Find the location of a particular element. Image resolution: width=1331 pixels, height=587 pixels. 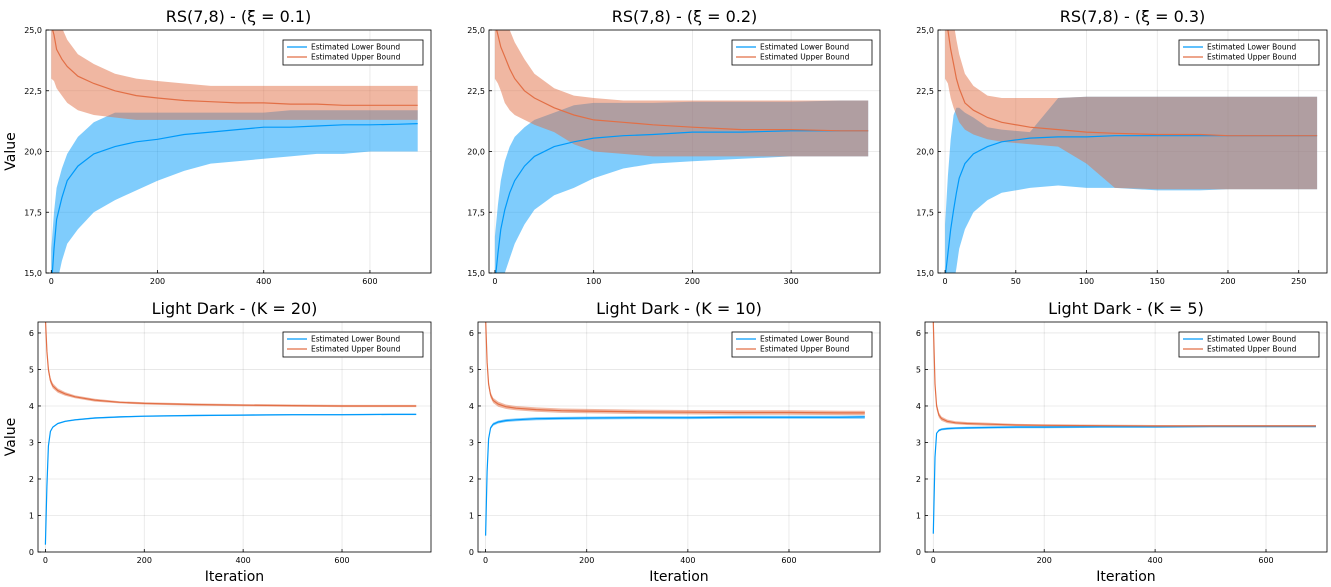

y-tick-label: 0 is located at coordinates (918, 552).